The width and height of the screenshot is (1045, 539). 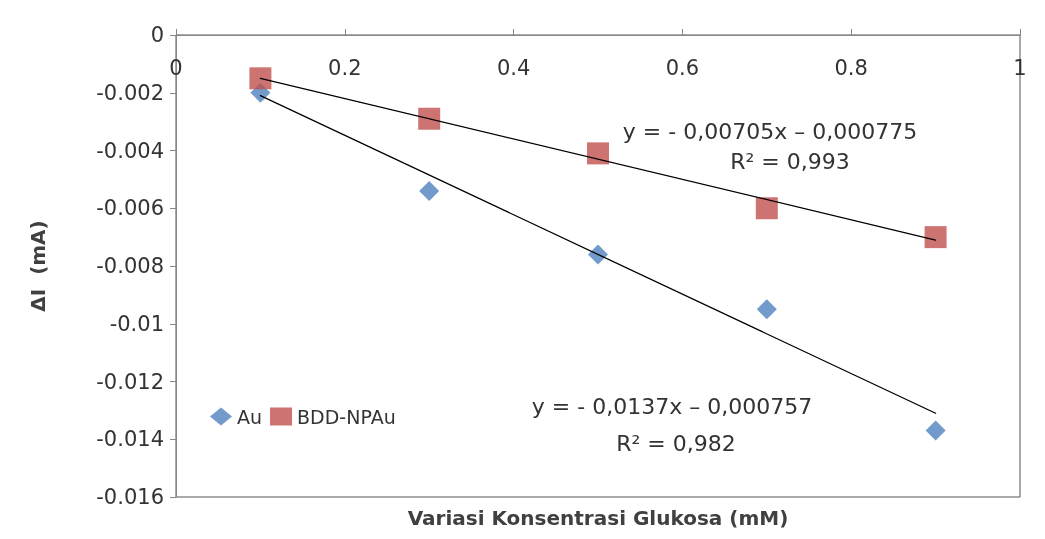 I want to click on y-axis-title: ΔI (mA), so click(x=38, y=266).